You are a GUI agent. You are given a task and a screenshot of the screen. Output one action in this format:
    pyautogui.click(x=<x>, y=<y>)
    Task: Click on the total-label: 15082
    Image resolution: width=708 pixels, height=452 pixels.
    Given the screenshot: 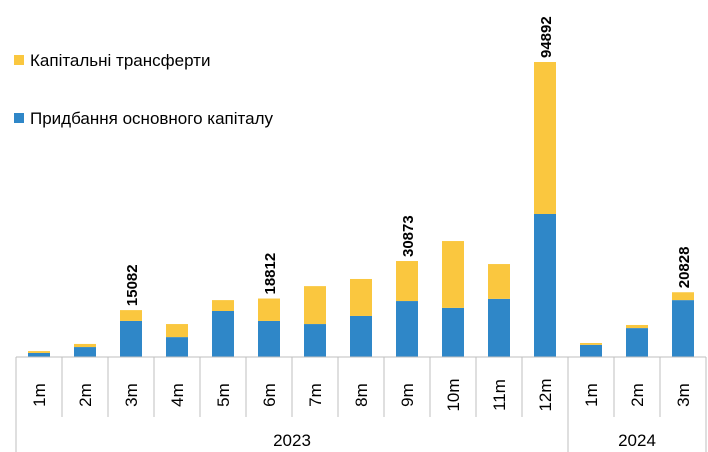 What is the action you would take?
    pyautogui.click(x=132, y=285)
    